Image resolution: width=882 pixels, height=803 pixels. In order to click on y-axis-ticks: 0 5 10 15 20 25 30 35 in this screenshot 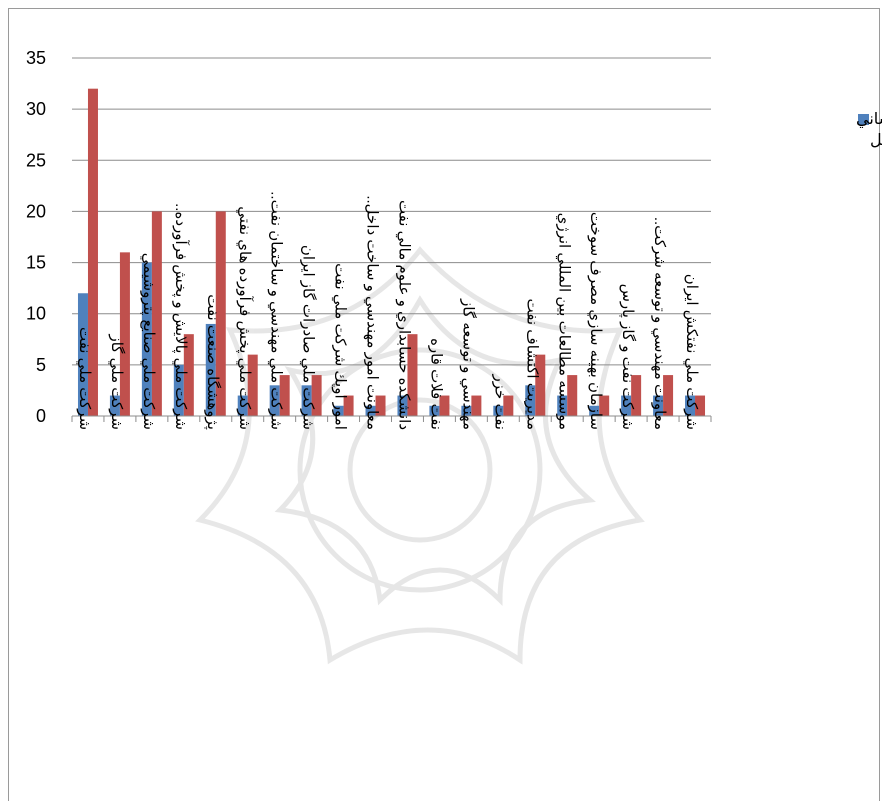, I will do `click(36, 237)`.